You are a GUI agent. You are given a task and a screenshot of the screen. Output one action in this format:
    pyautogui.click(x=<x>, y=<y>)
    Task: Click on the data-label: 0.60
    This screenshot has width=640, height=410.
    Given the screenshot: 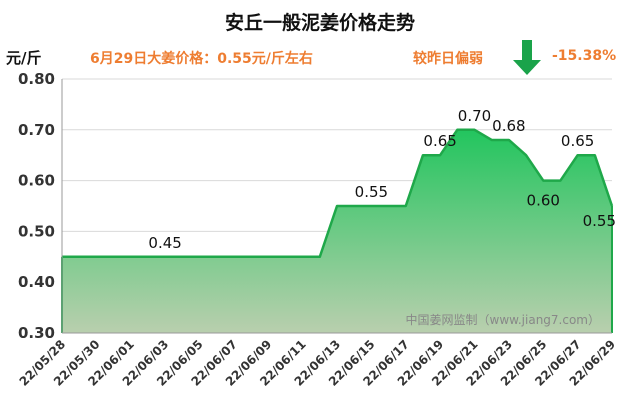 What is the action you would take?
    pyautogui.click(x=543, y=201)
    